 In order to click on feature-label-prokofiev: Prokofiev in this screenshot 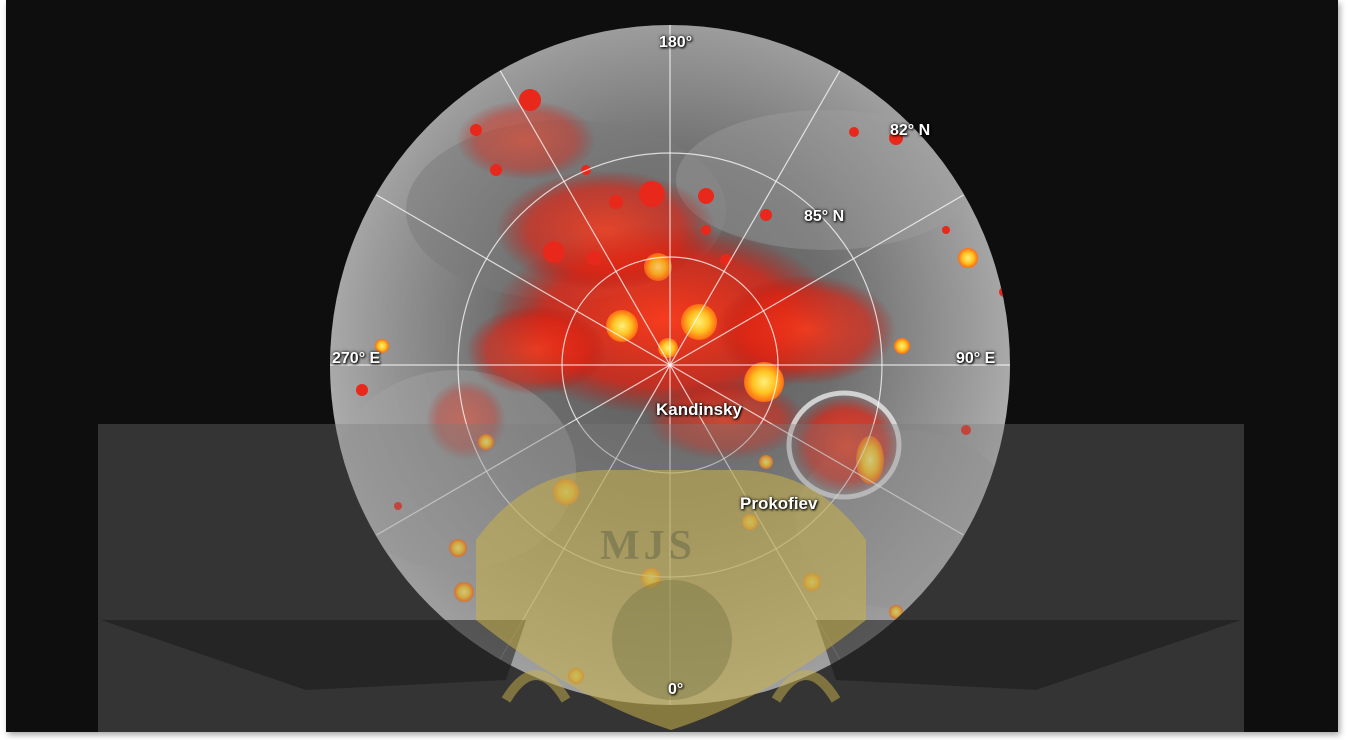, I will do `click(778, 504)`.